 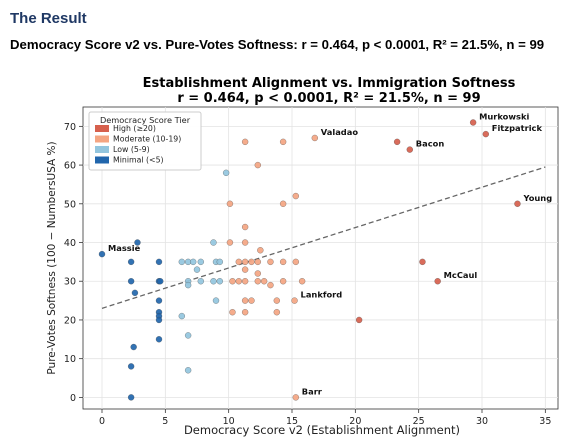 What do you see at coordinates (48, 18) in the screenshot?
I see `page-title: The Result` at bounding box center [48, 18].